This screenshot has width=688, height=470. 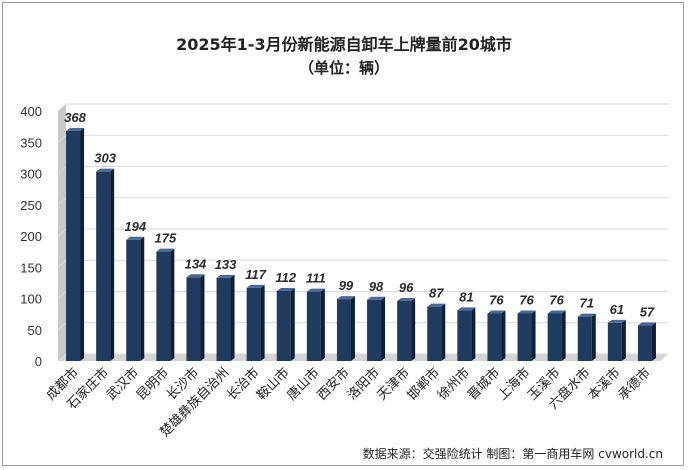 What do you see at coordinates (273, 384) in the screenshot?
I see `x-category-label: 鞍山市` at bounding box center [273, 384].